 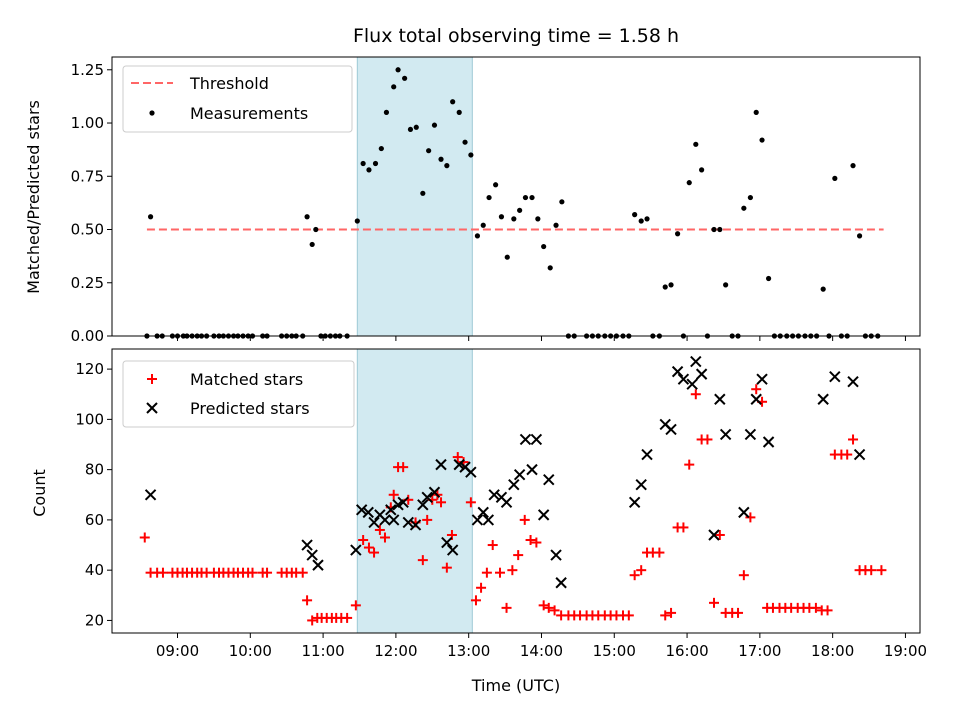 What do you see at coordinates (152, 408) in the screenshot?
I see `legend-predicted-swatch` at bounding box center [152, 408].